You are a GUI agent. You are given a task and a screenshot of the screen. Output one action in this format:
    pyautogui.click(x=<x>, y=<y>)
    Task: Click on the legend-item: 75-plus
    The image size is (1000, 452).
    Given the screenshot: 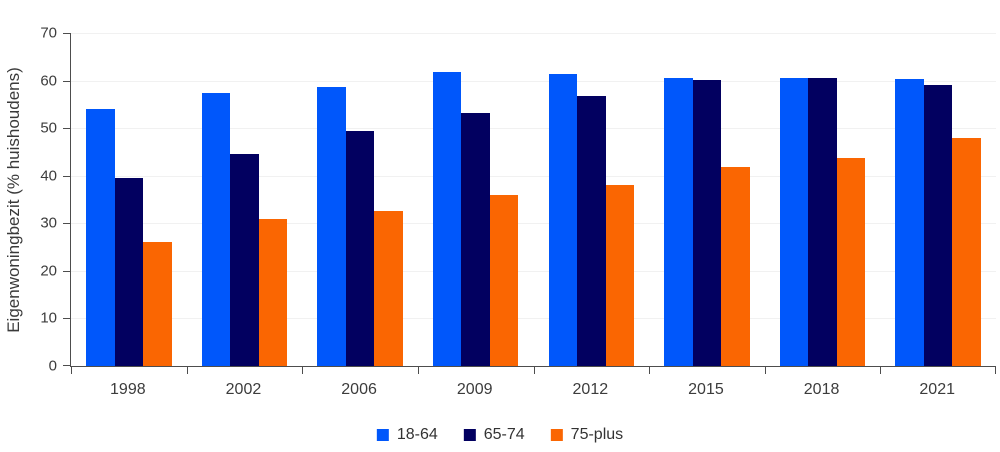 What is the action you would take?
    pyautogui.click(x=587, y=435)
    